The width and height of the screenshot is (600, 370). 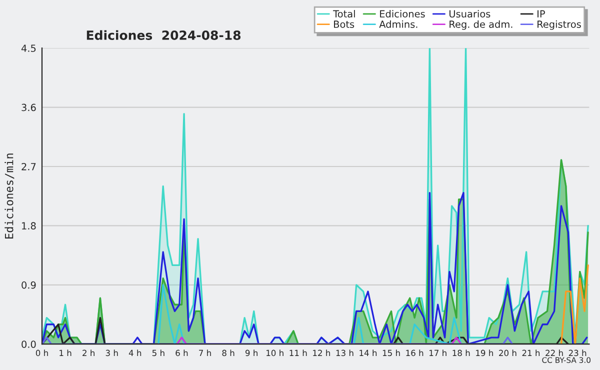 I want to click on x-tick-label: 5 h, so click(x=158, y=353).